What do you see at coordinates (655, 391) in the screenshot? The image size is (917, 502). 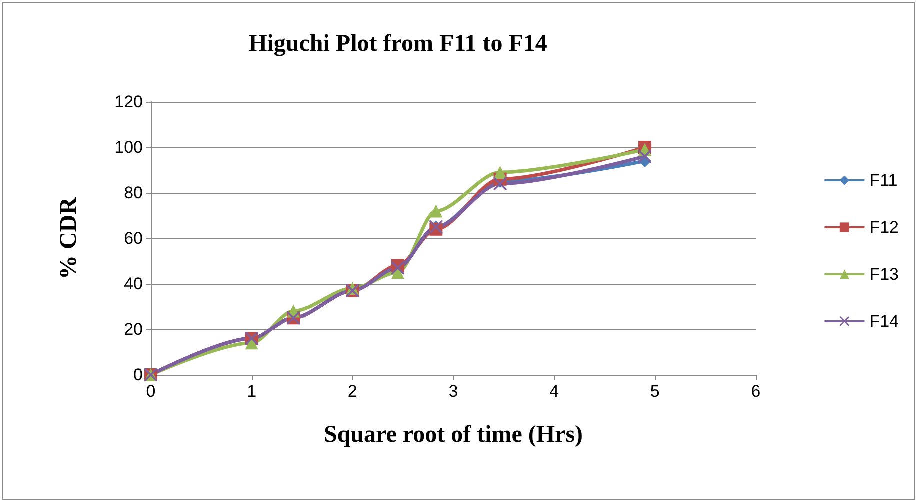 I see `x-tick-label: 5` at bounding box center [655, 391].